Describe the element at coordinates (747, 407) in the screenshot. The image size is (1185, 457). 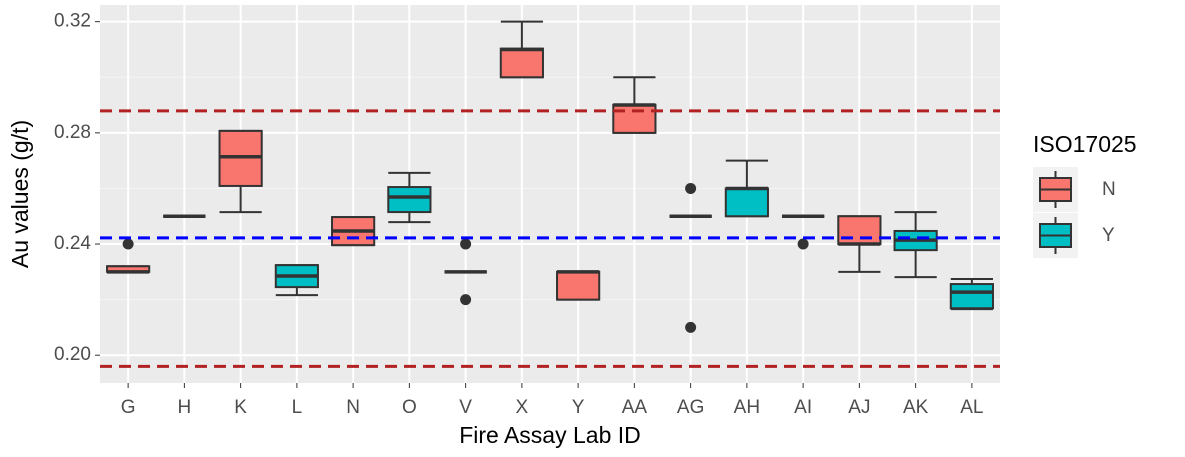
I see `x-tick-label: AH` at that location.